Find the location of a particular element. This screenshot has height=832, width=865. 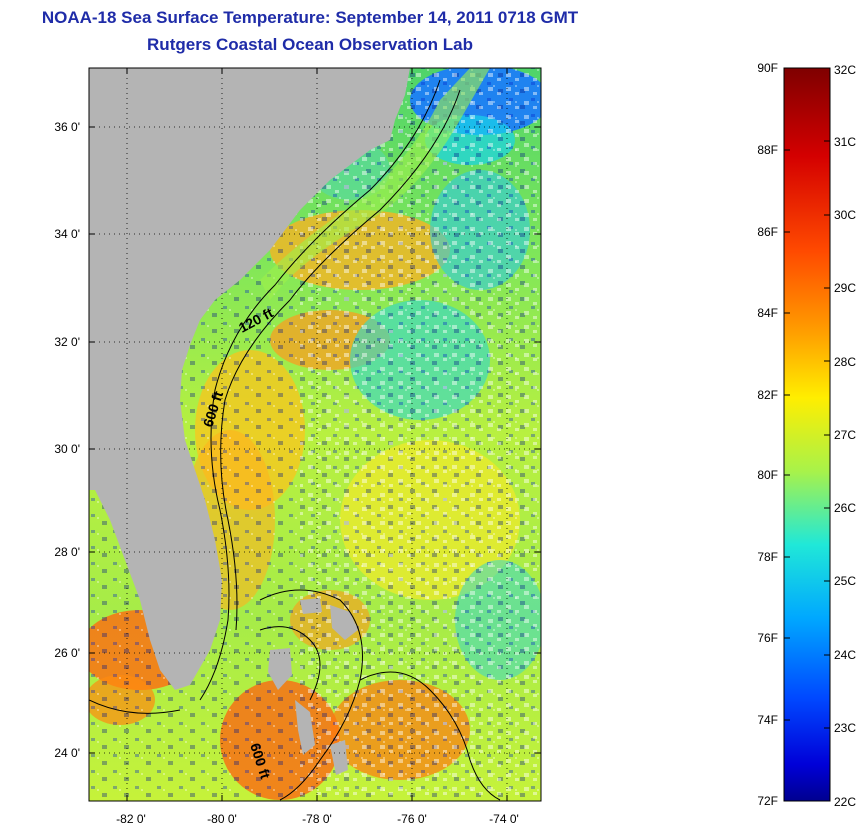

colorbar-c-label: 24C is located at coordinates (845, 655).